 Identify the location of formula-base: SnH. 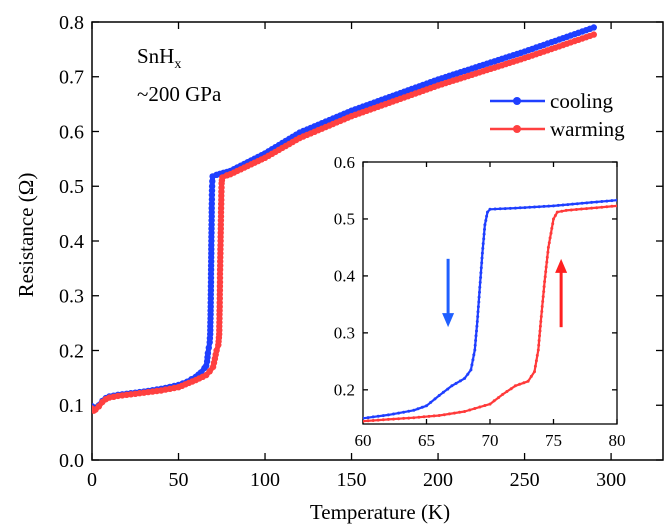
(155, 56).